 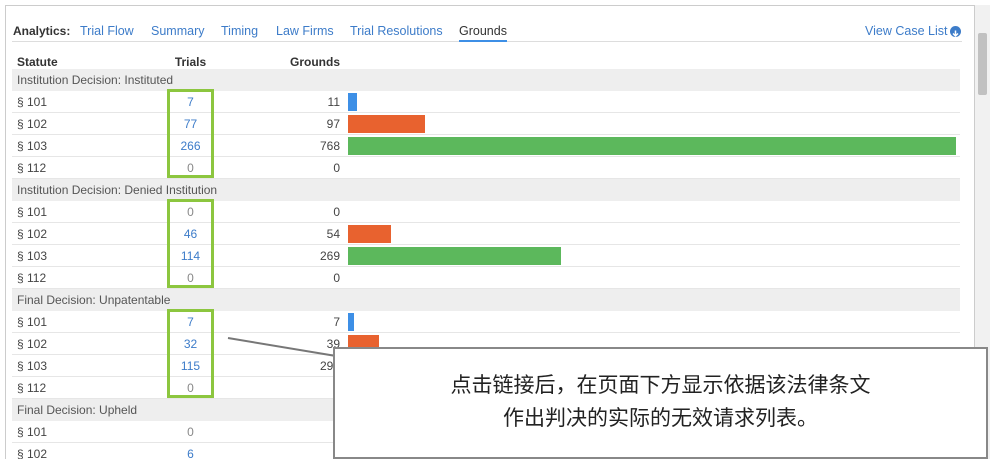 What do you see at coordinates (77, 410) in the screenshot?
I see `group-header: Final Decision: Upheld` at bounding box center [77, 410].